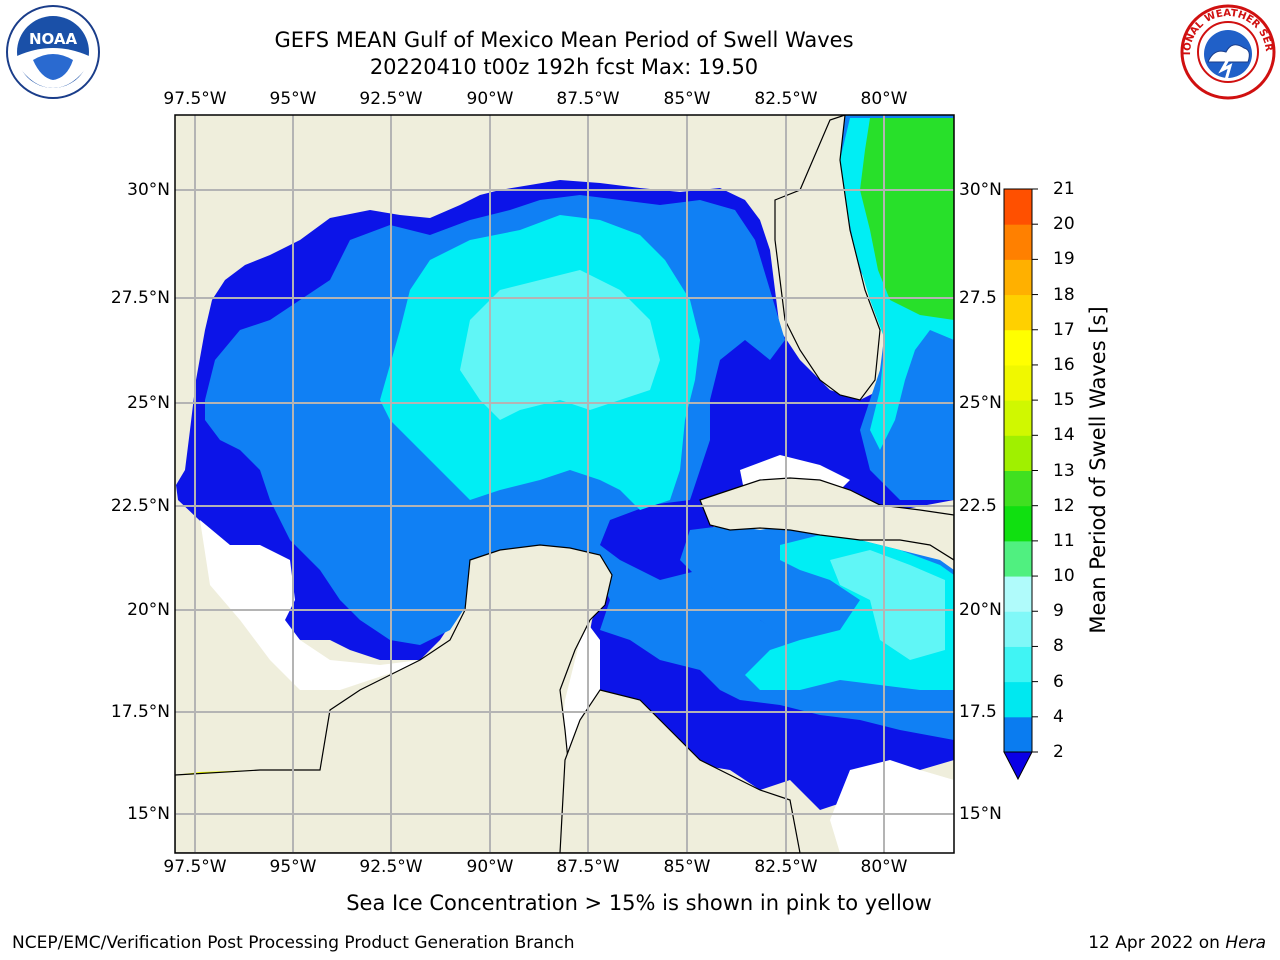  Describe the element at coordinates (140, 712) in the screenshot. I see `lat-tick-label: 17.5°N` at that location.